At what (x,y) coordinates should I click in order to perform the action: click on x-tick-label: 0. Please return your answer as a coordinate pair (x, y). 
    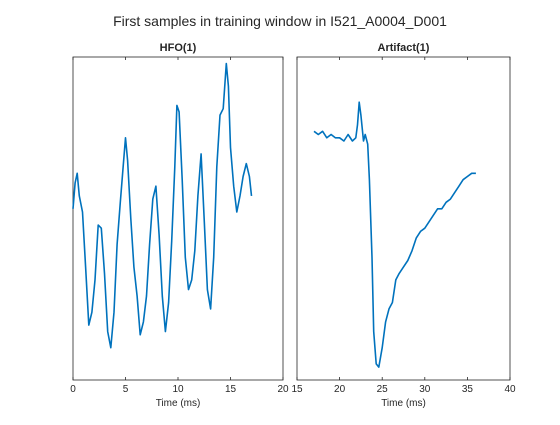
    Looking at the image, I should click on (73, 389).